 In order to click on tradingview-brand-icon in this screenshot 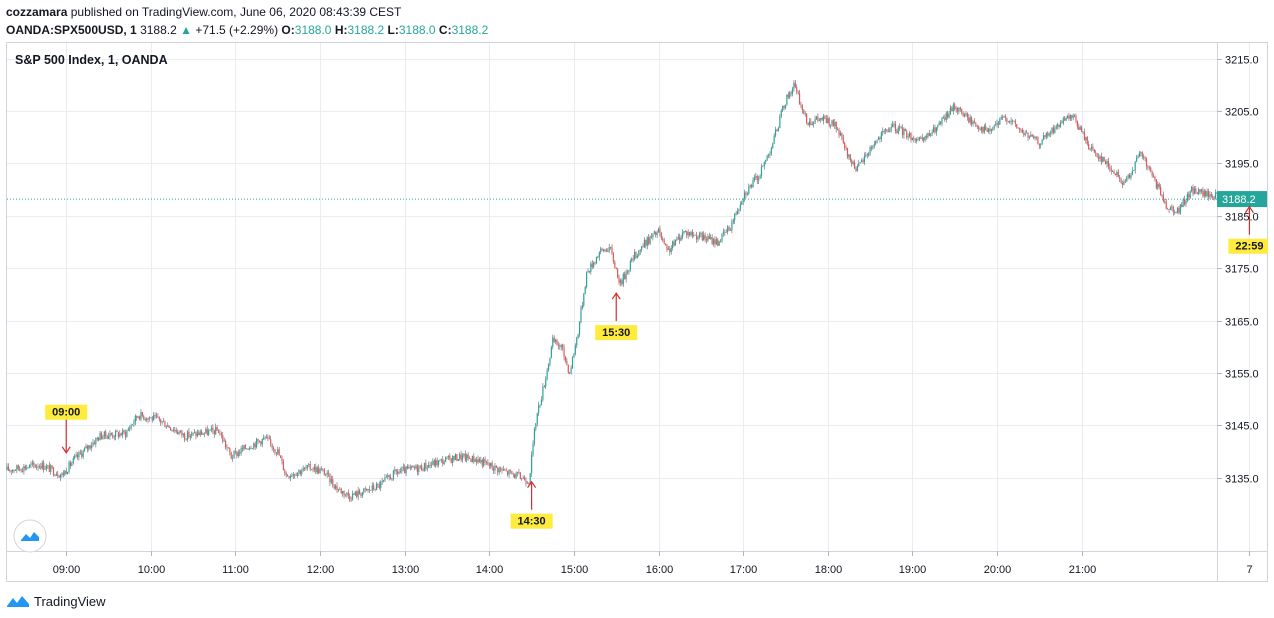, I will do `click(18, 601)`.